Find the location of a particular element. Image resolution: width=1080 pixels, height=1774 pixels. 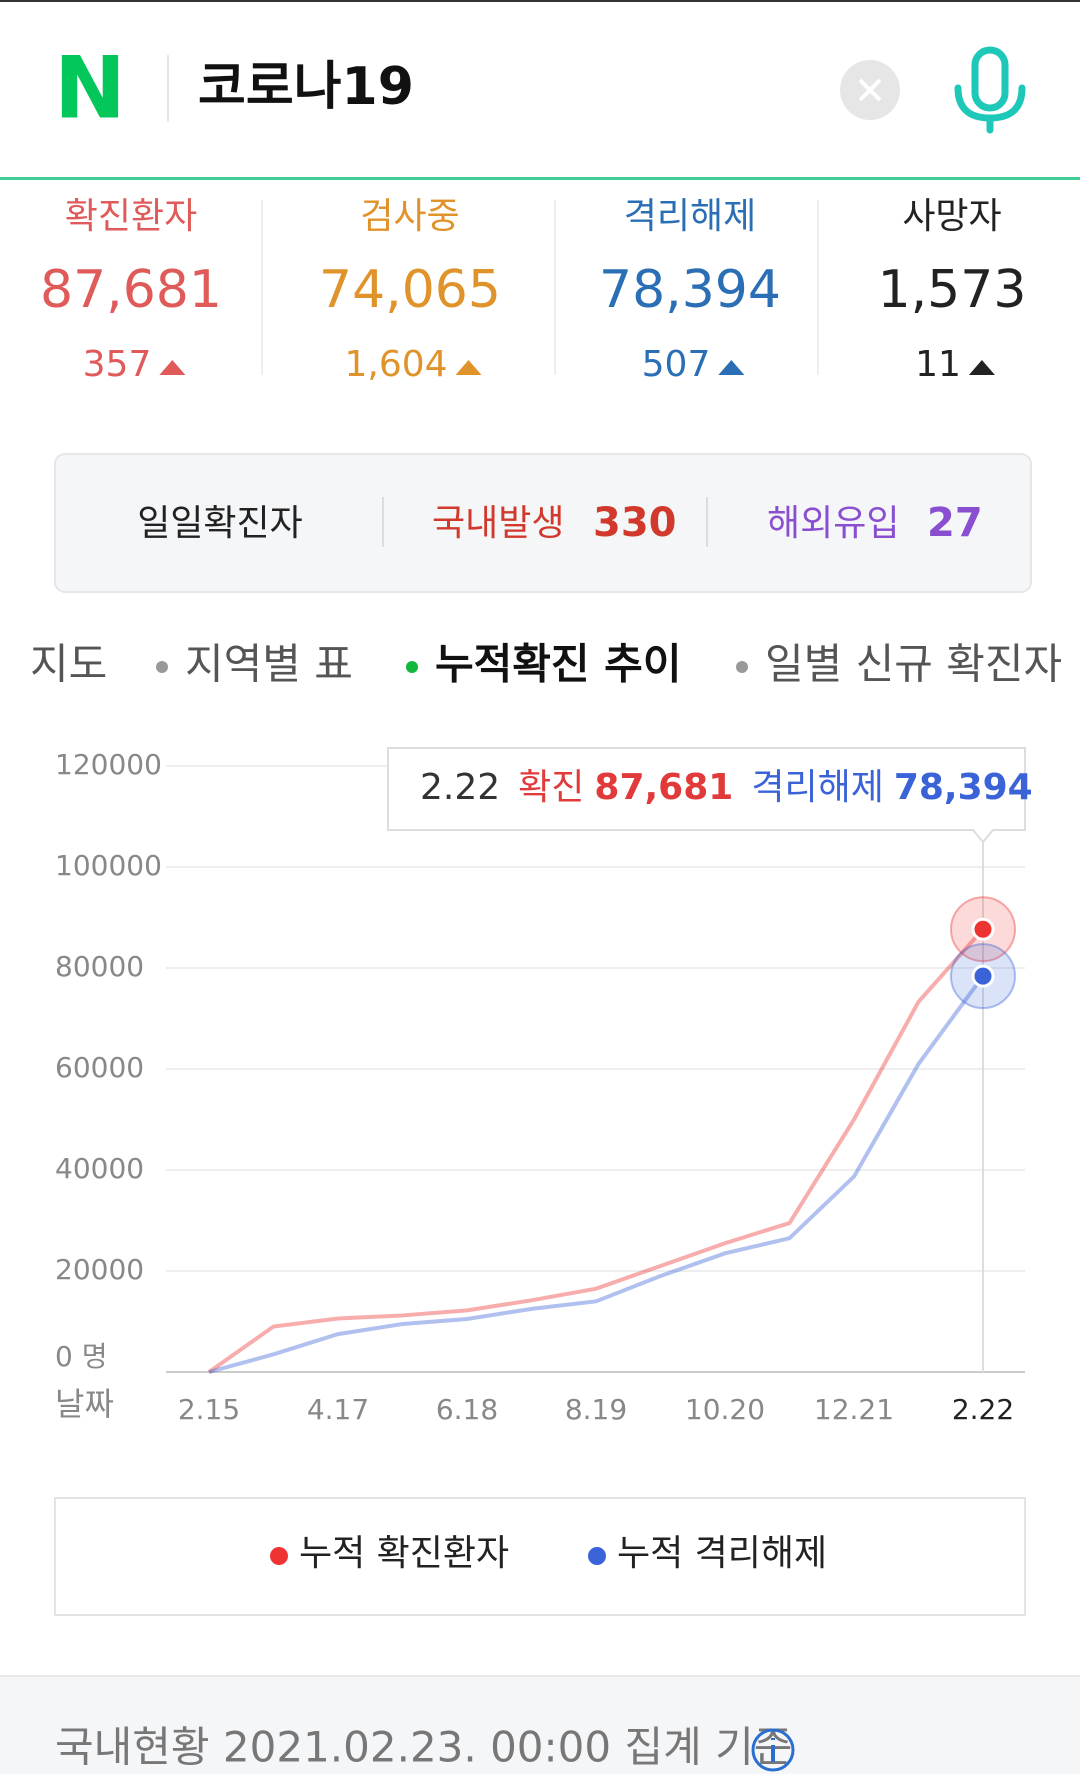

y-tick-label: 40000 is located at coordinates (99, 1168).